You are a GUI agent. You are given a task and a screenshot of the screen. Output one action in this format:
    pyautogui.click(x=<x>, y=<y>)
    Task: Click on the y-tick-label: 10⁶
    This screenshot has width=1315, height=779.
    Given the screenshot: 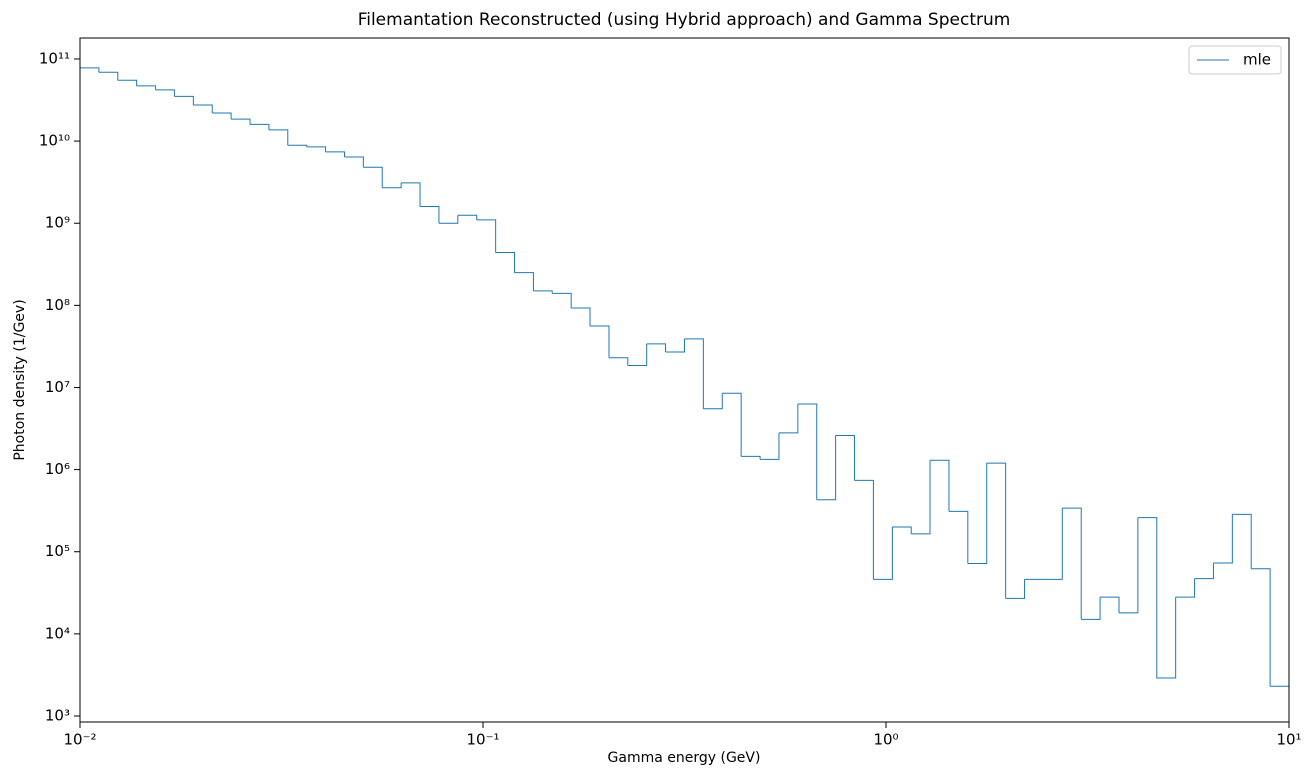 What is the action you would take?
    pyautogui.click(x=57, y=469)
    